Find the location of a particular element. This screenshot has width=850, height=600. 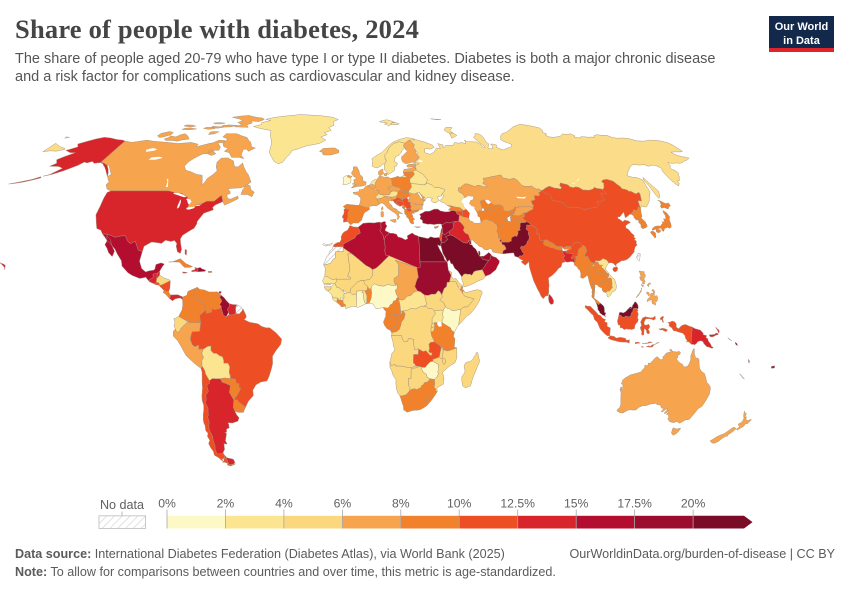

svg-text: 20% is located at coordinates (693, 504).